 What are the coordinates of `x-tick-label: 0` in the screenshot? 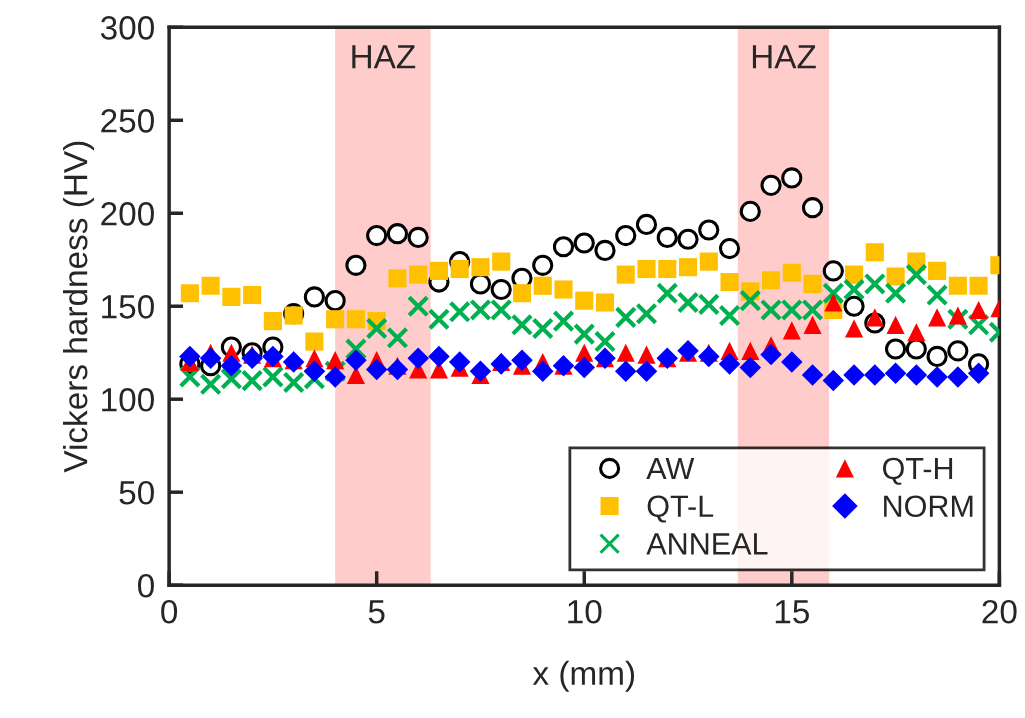 It's located at (169, 611).